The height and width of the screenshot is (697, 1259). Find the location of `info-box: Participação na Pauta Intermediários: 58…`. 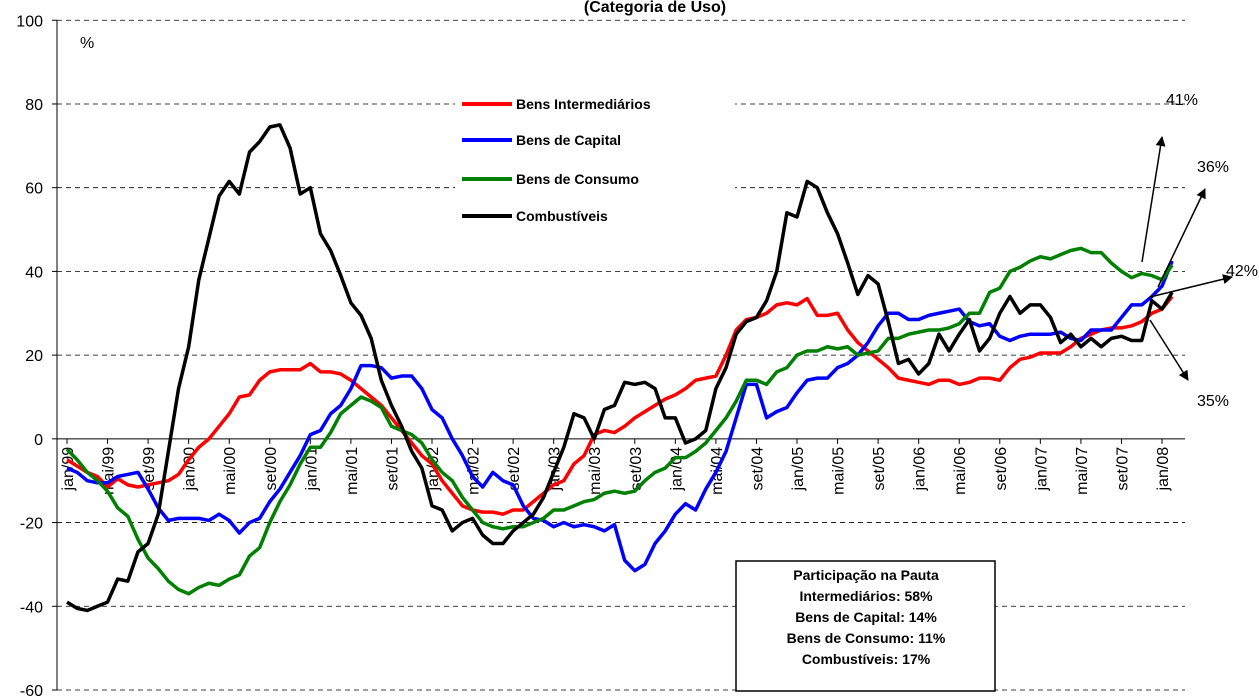

info-box: Participação na Pauta Intermediários: 58… is located at coordinates (865, 626).